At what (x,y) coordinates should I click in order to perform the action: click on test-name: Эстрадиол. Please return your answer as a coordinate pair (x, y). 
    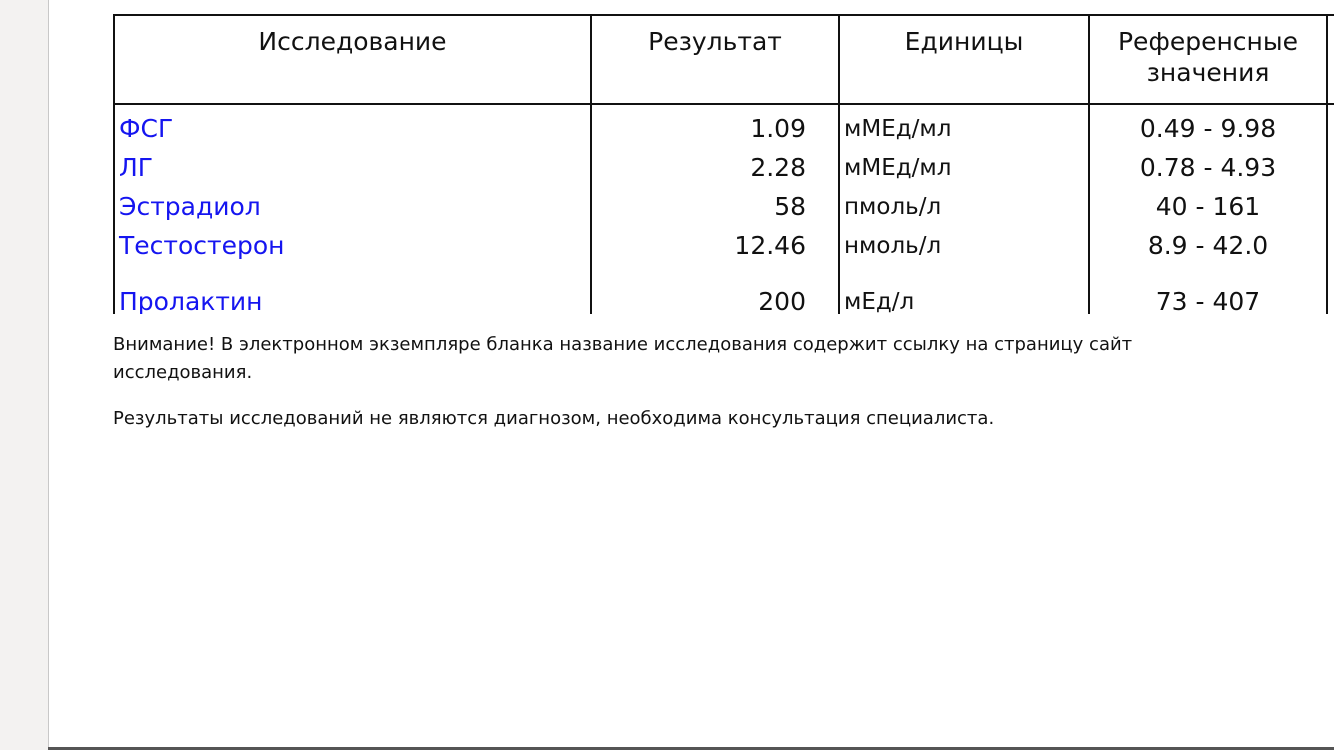
    Looking at the image, I should click on (352, 202).